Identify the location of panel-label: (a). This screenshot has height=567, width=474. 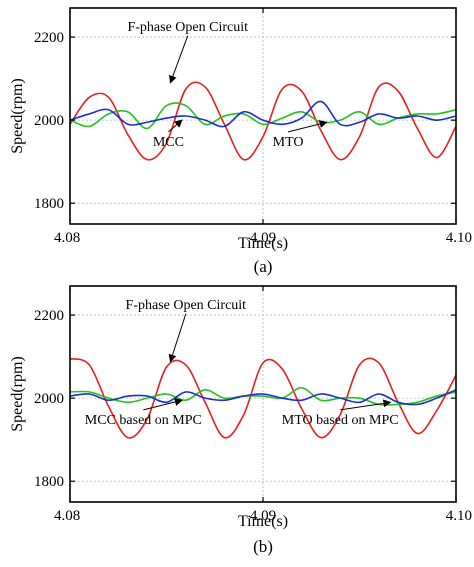
(263, 266).